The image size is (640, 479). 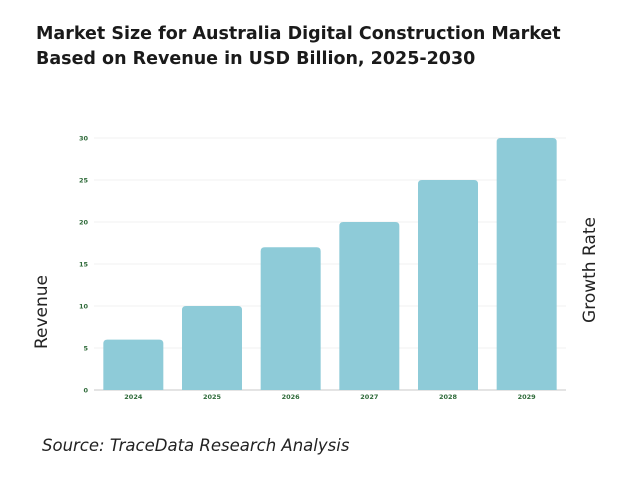 I want to click on bar-2024, so click(x=133, y=364).